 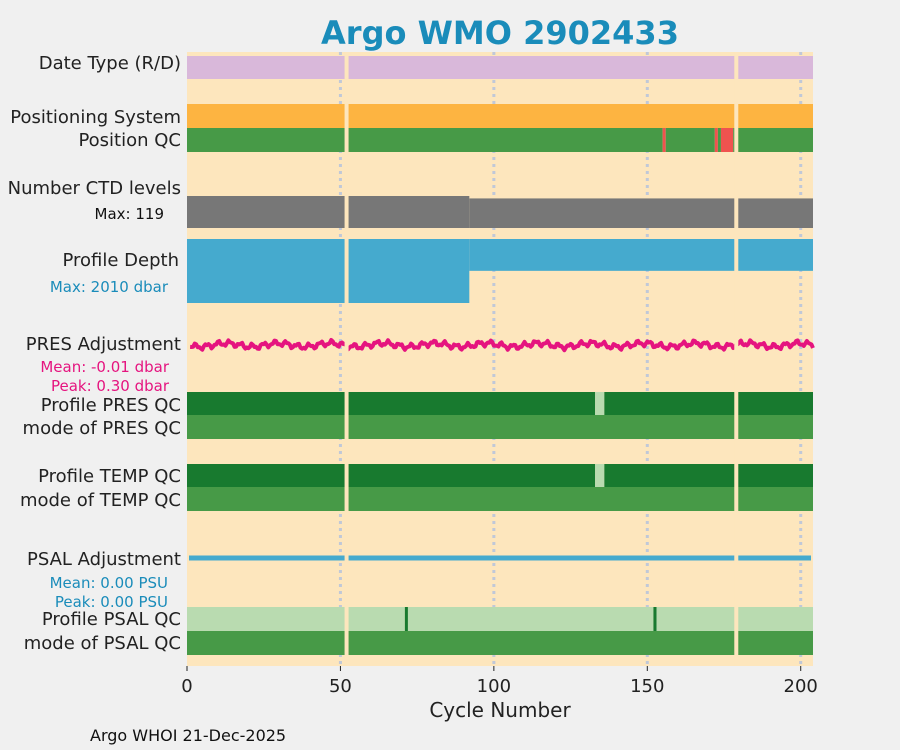 I want to click on footer-credit: Argo WHOI 21-Dec-2025, so click(x=188, y=735).